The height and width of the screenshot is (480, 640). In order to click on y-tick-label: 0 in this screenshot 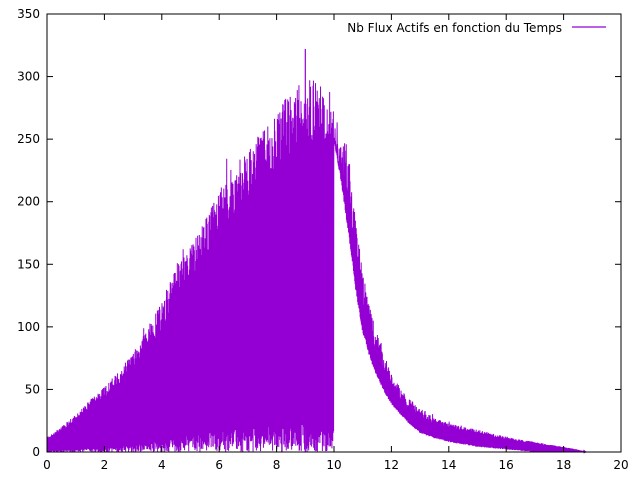, I will do `click(36, 452)`.